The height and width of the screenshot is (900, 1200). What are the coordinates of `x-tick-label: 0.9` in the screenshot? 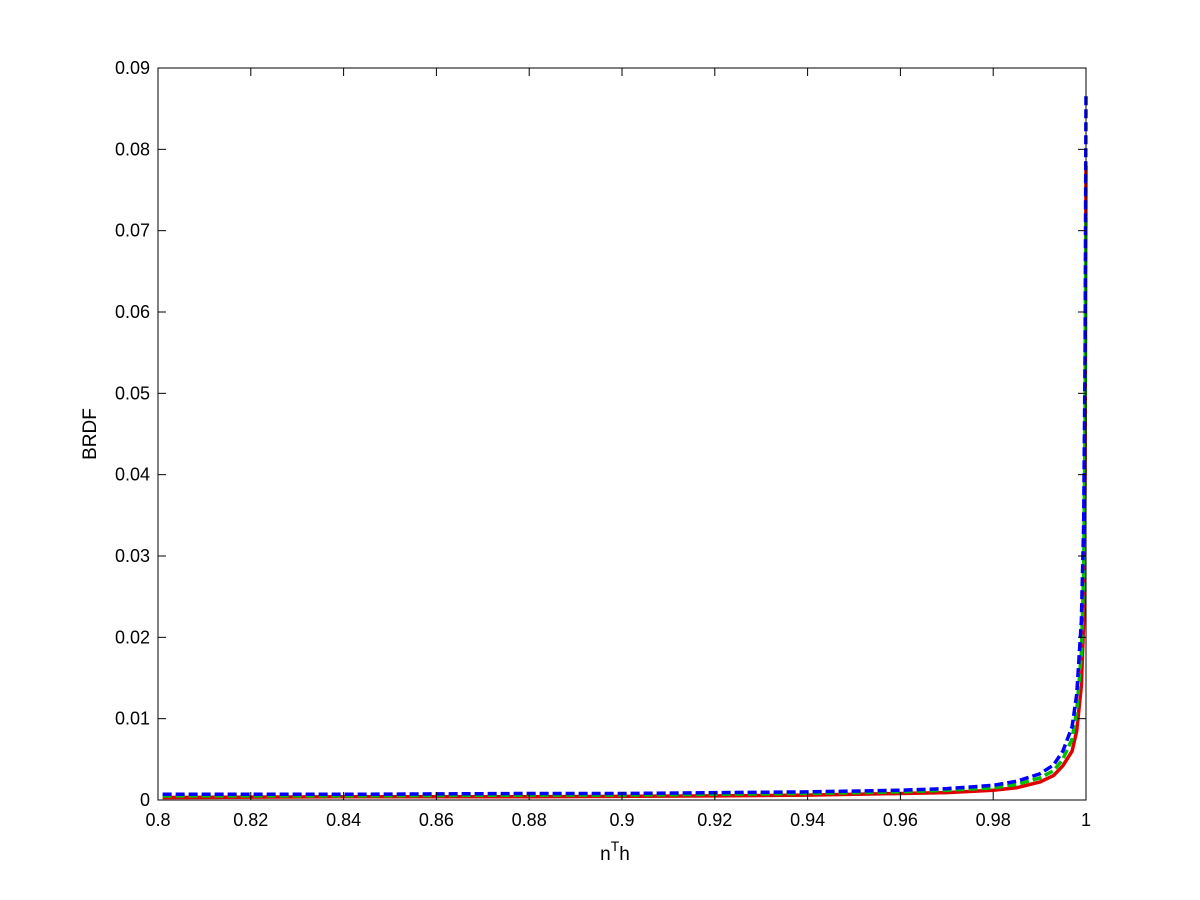 It's located at (621, 820).